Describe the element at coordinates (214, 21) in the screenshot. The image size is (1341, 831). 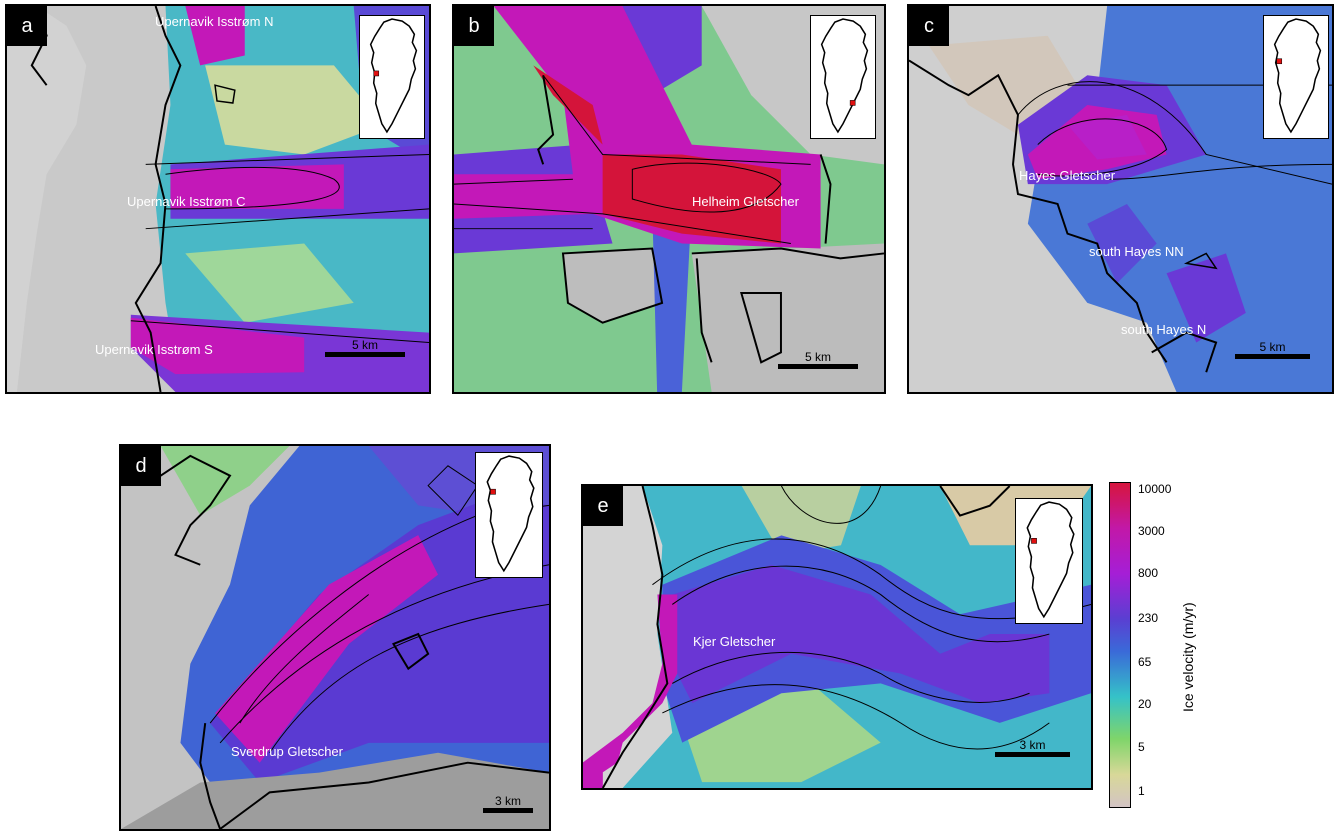
I see `glacier-label-upernavik-n: Upernavik Isstrøm N` at that location.